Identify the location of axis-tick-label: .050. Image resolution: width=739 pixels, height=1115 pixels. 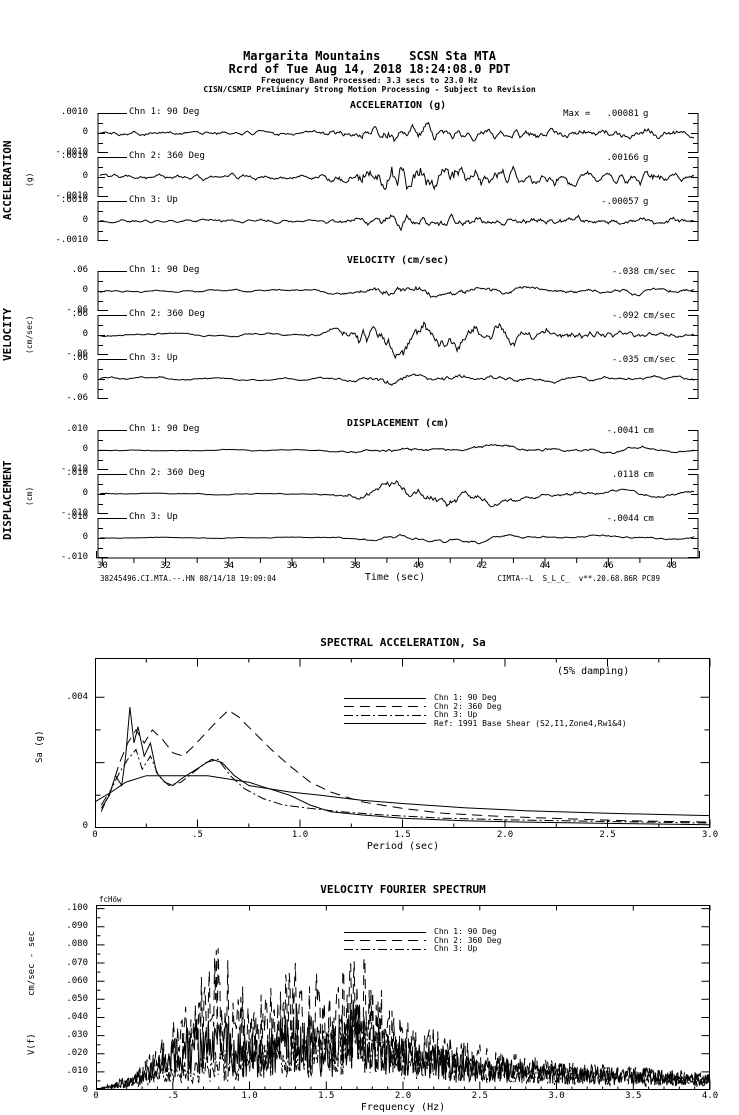
(77, 998).